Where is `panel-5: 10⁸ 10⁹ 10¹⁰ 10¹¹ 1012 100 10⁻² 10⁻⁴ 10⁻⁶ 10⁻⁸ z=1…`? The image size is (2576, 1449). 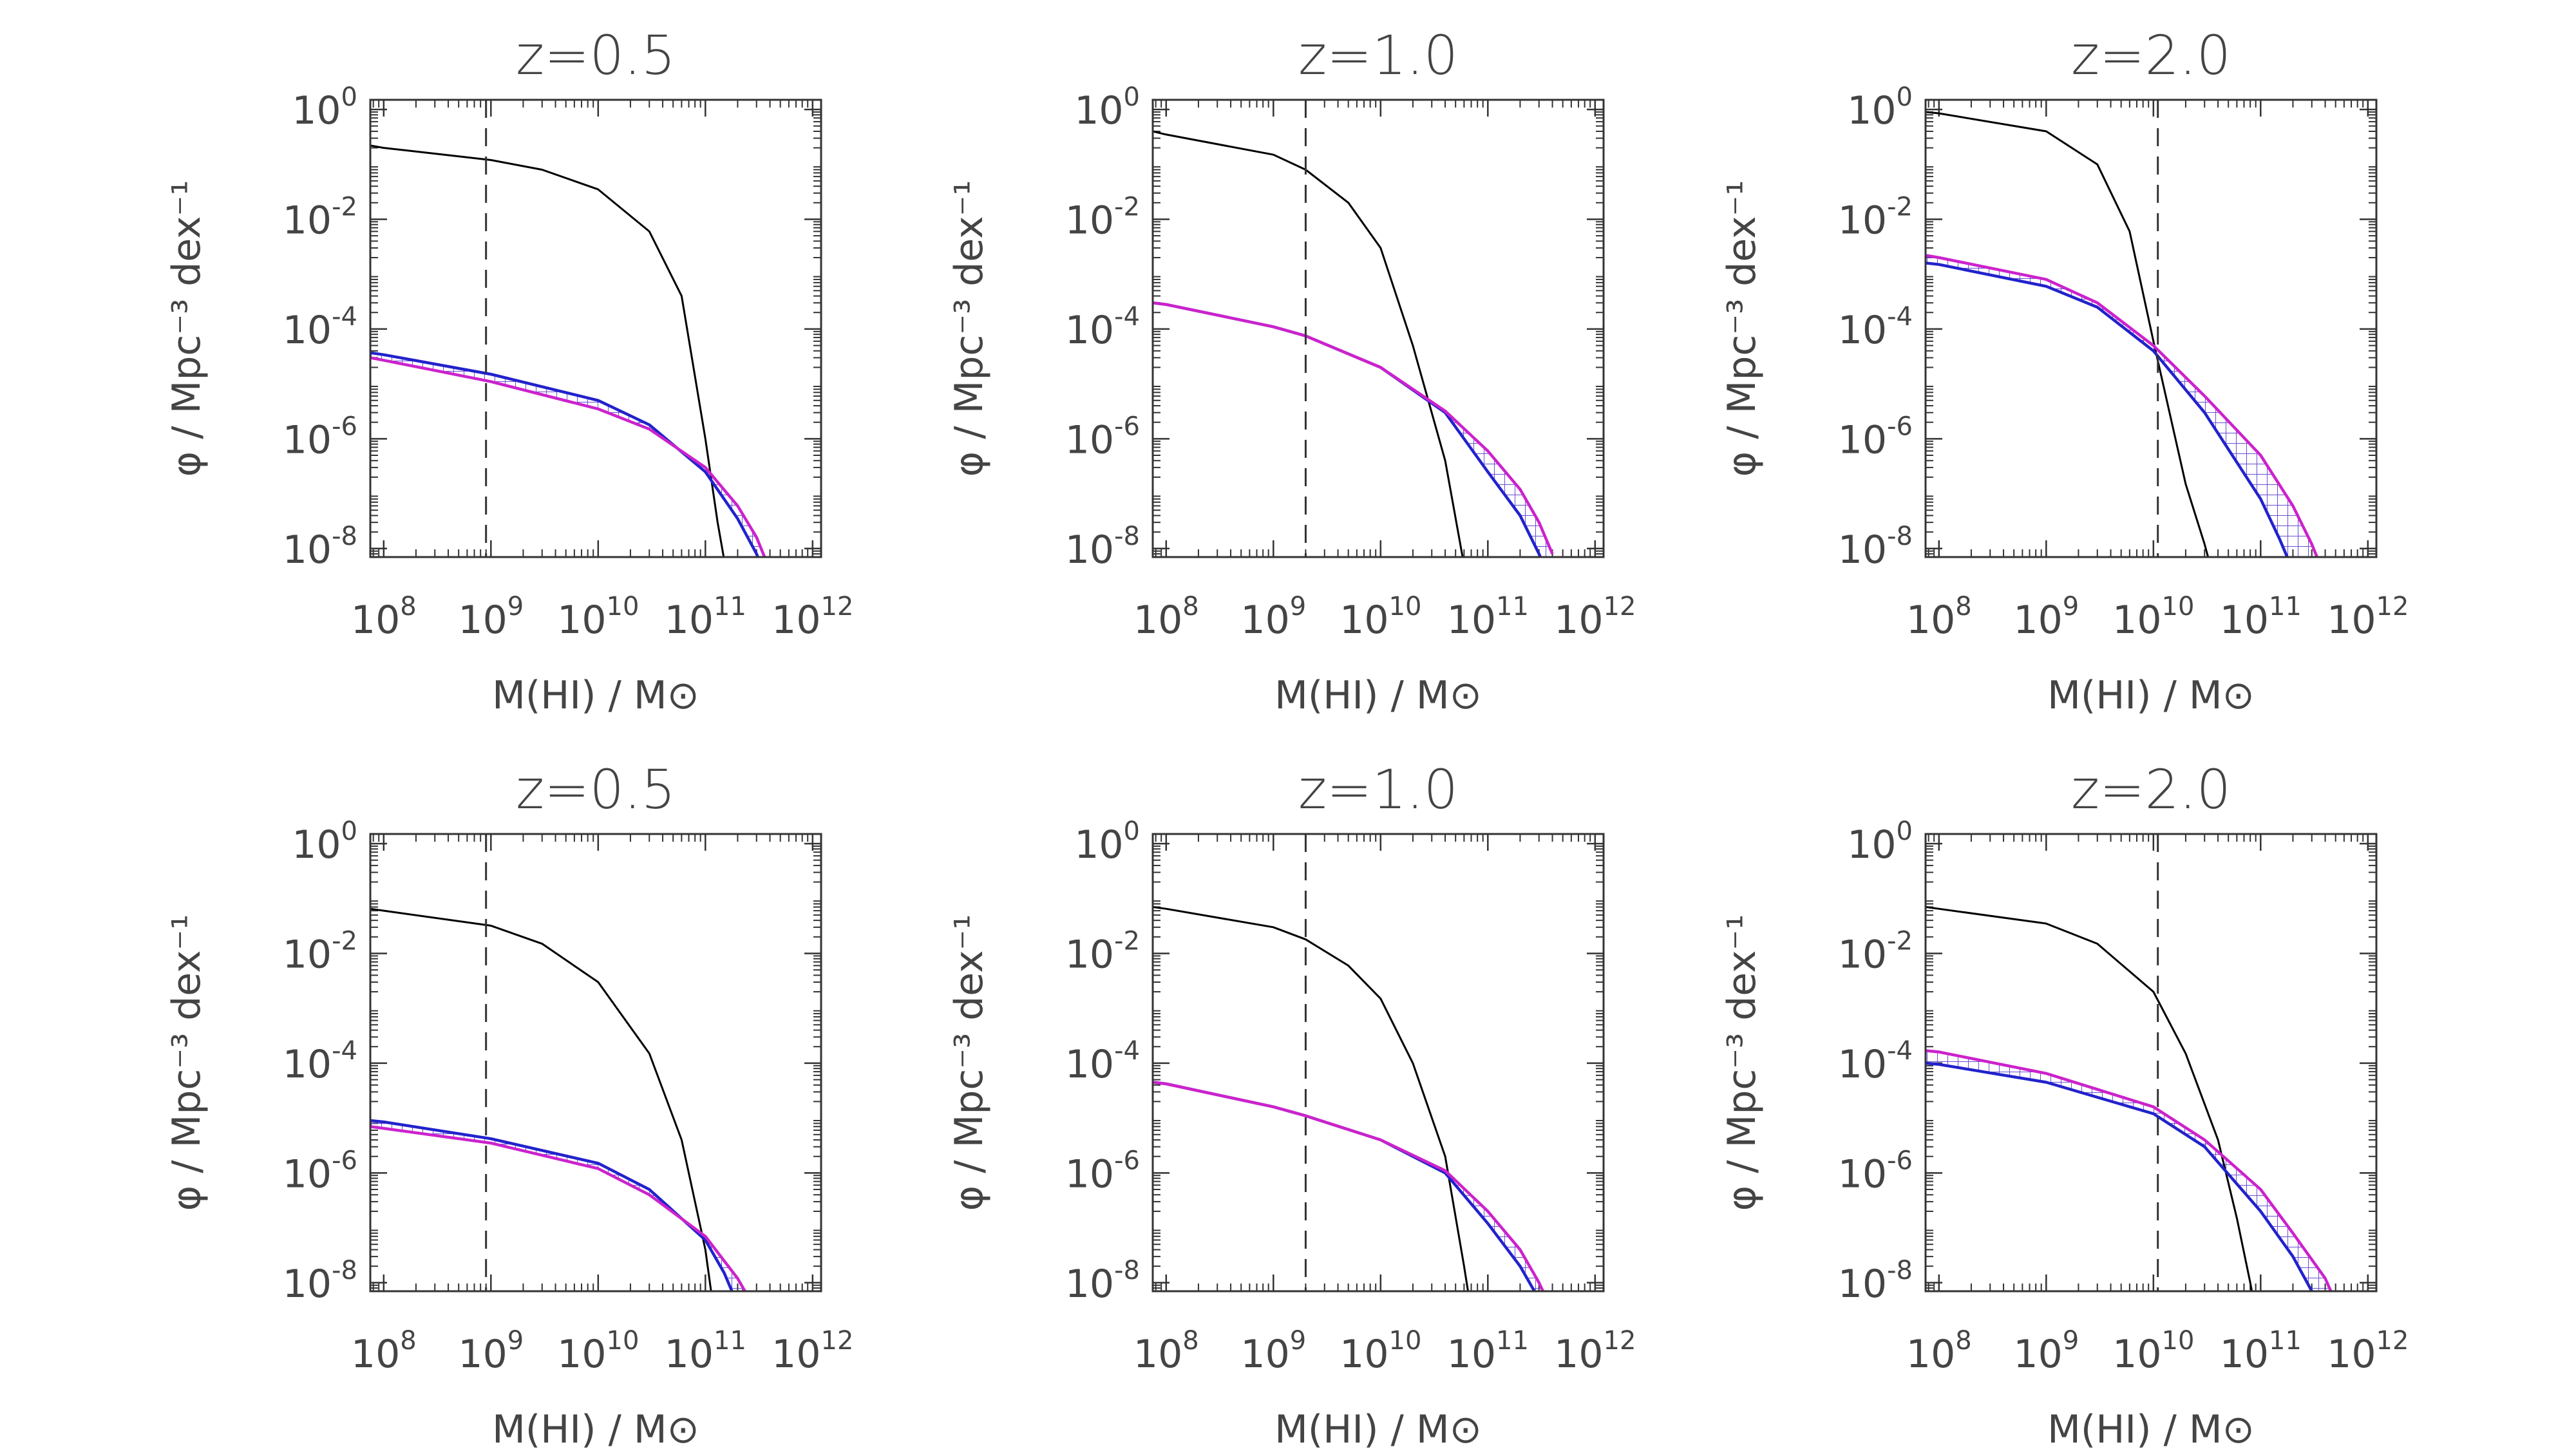 panel-5: 10⁸ 10⁹ 10¹⁰ 10¹¹ 1012 100 10⁻² 10⁻⁴ 10⁻⁶ 10⁻⁸ z=1… is located at coordinates (1291, 1103).